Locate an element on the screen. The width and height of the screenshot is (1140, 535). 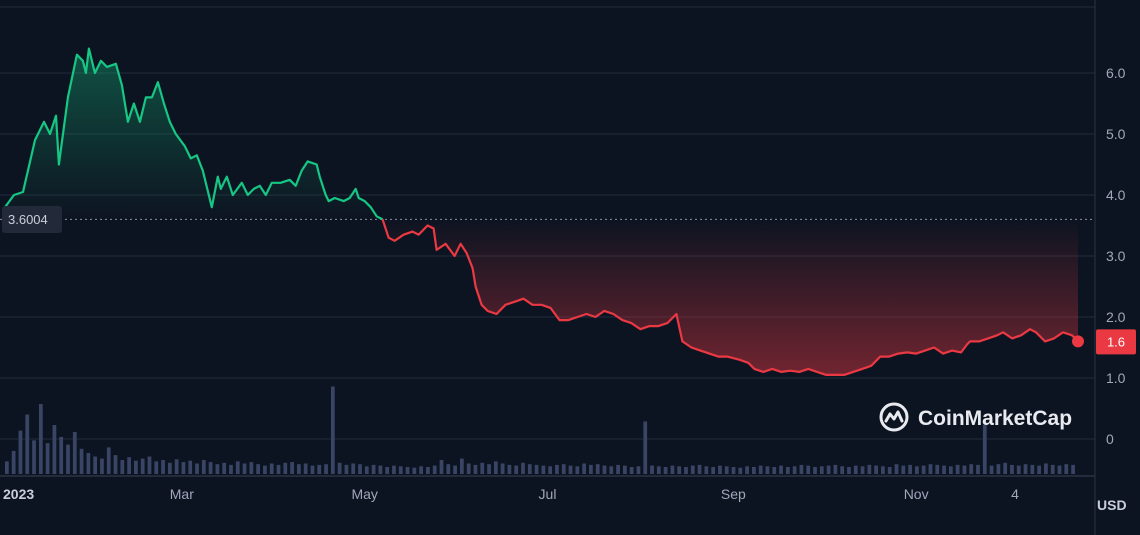
price-area-up is located at coordinates (194, 134).